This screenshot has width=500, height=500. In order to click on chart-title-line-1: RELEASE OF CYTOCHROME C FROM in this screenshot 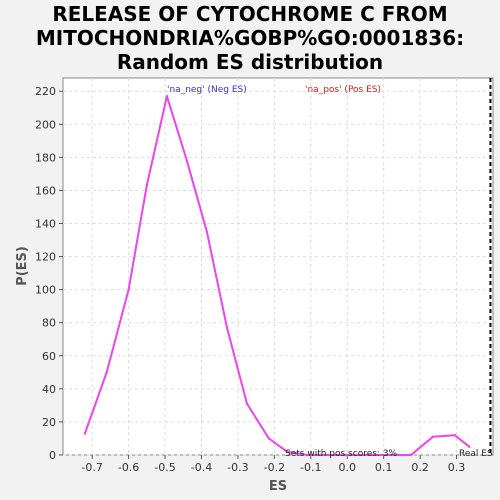, I will do `click(250, 14)`.